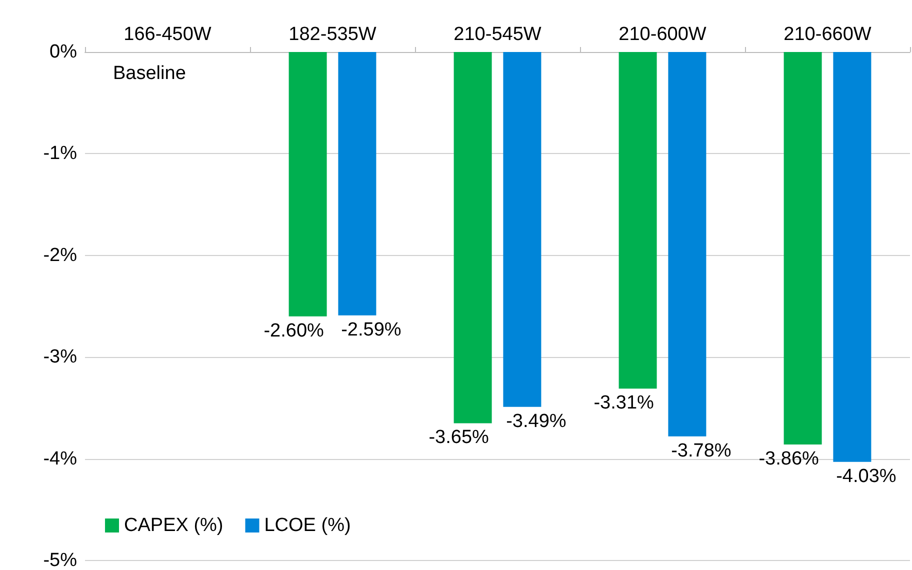  Describe the element at coordinates (332, 34) in the screenshot. I see `x-tick-label: 182-535W` at that location.